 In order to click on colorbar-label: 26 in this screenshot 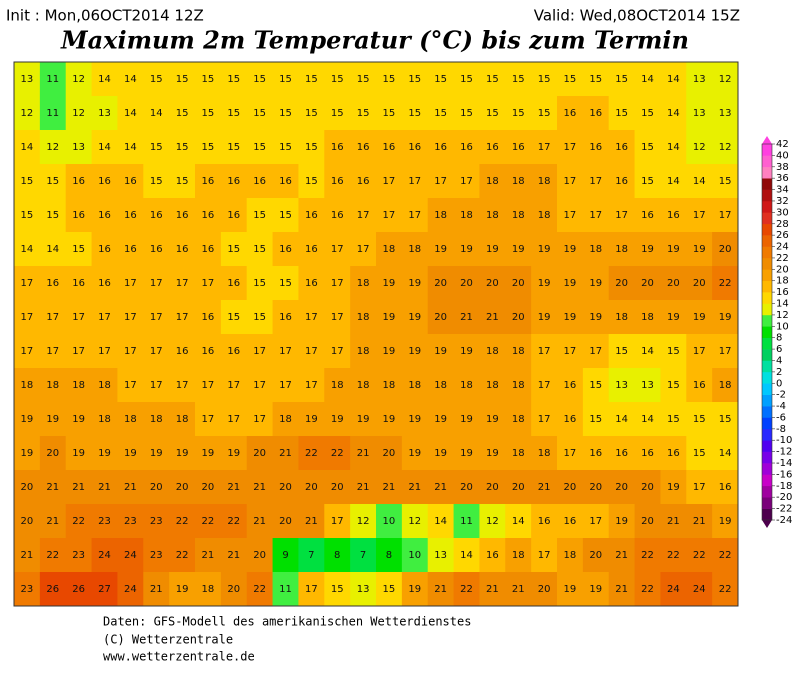, I will do `click(782, 235)`.